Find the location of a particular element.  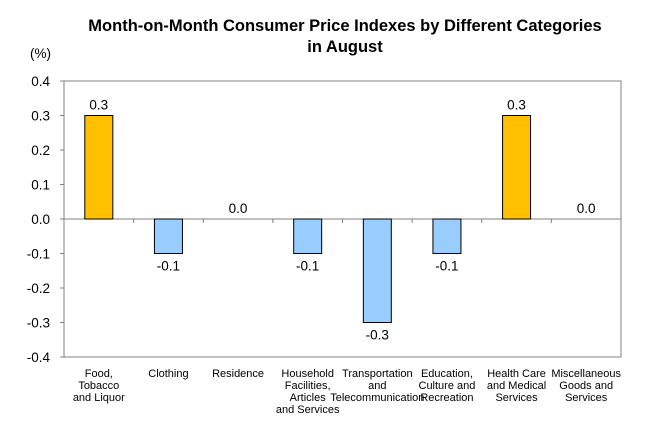

data-label: -0.3 is located at coordinates (377, 335).